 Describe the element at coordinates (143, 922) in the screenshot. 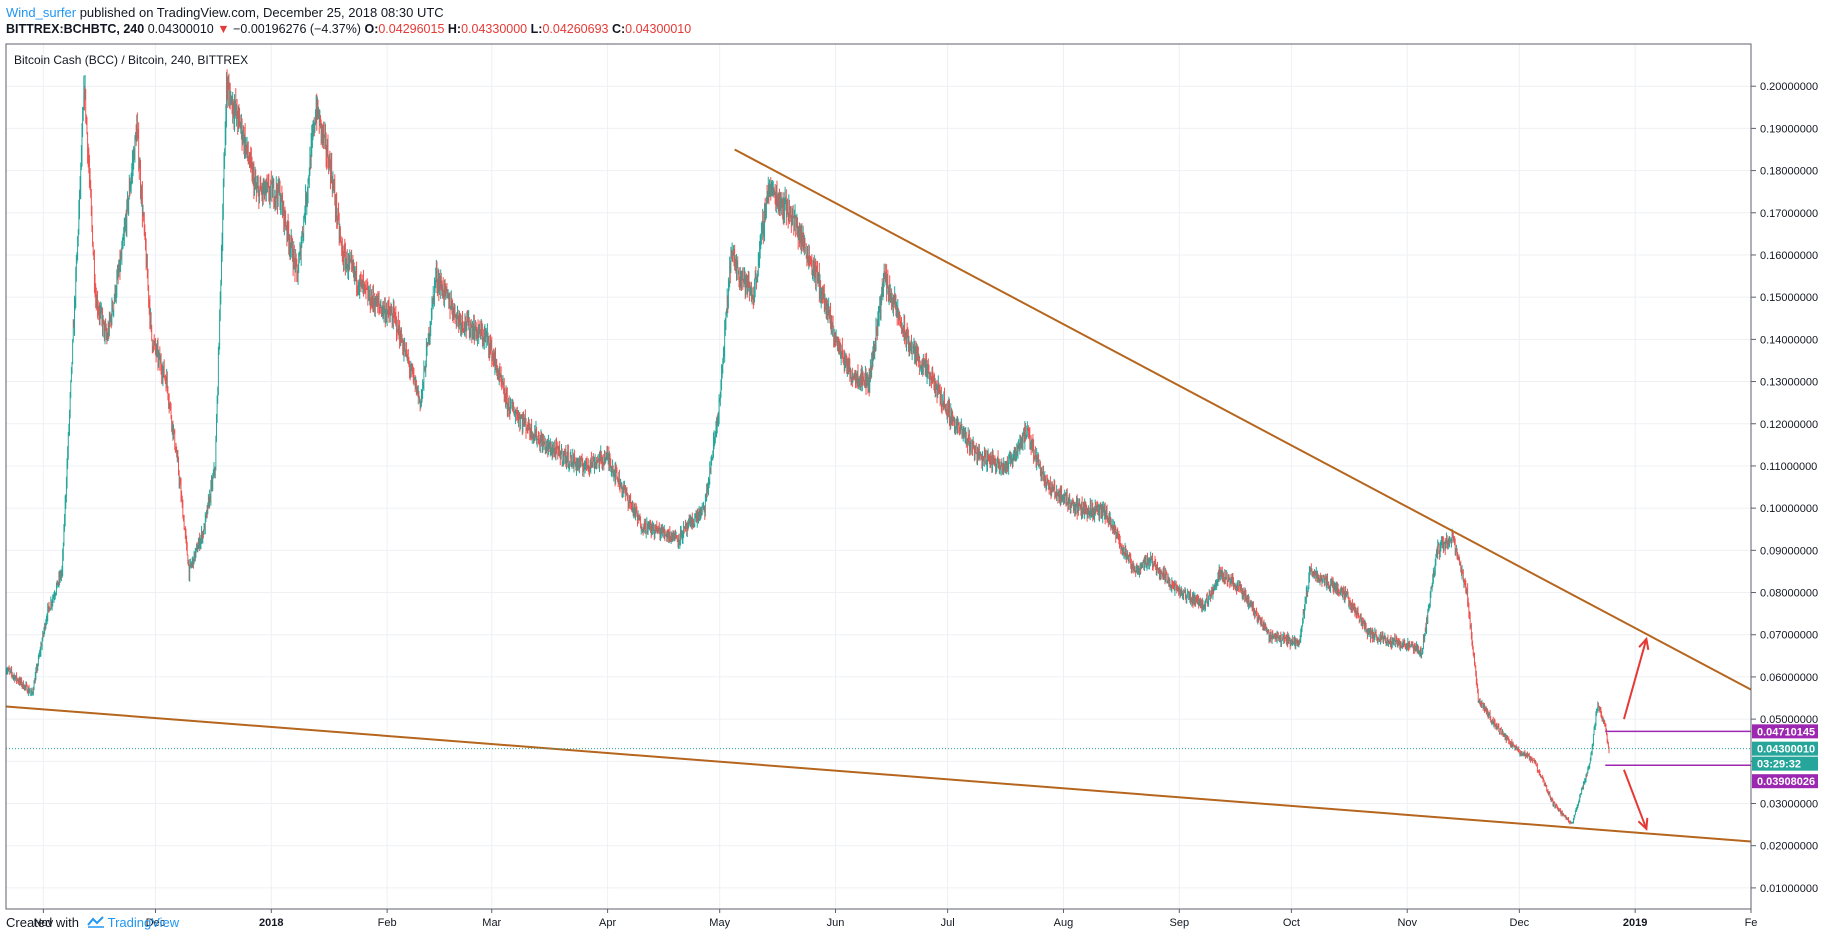

I see `tradingview-link: TradingView` at that location.